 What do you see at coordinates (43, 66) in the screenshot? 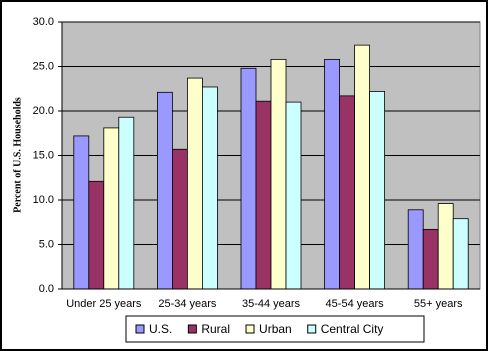
I see `y-tick-label: 25.0` at bounding box center [43, 66].